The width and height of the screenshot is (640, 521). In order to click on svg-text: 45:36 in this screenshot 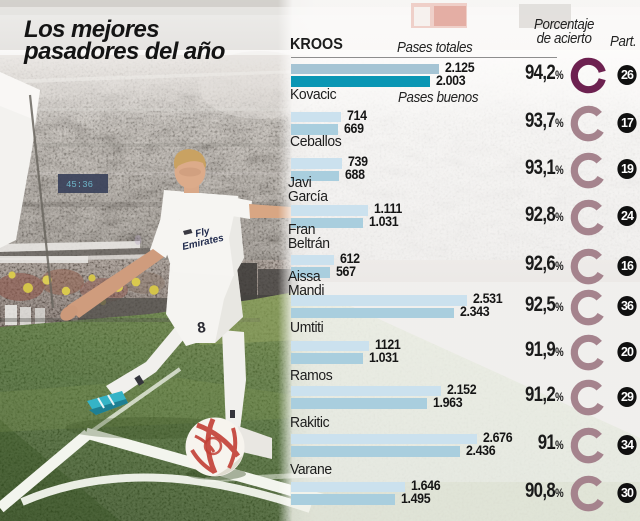, I will do `click(79, 185)`.